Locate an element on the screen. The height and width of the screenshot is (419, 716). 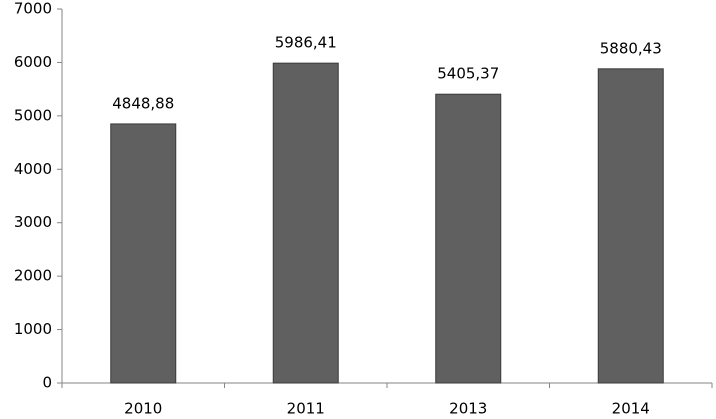
y-tick-label: 6000 is located at coordinates (33, 62).